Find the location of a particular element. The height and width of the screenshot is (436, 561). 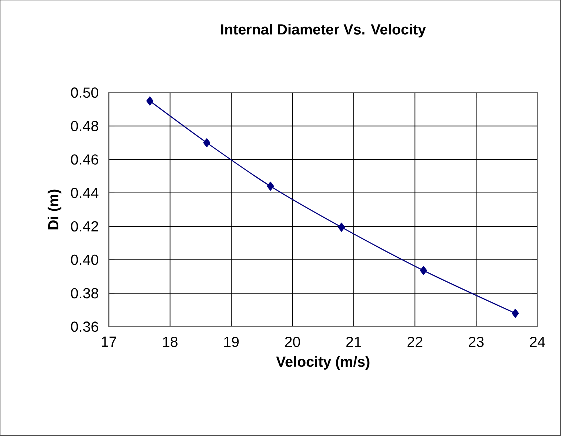

x-axis-title: Velocity (m/s) is located at coordinates (323, 363).